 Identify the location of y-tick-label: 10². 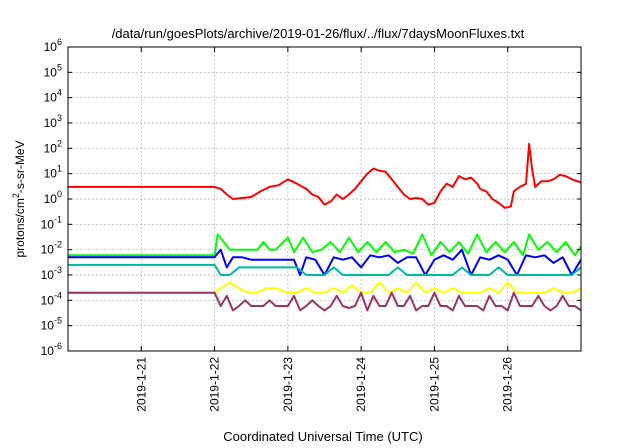
(53, 146).